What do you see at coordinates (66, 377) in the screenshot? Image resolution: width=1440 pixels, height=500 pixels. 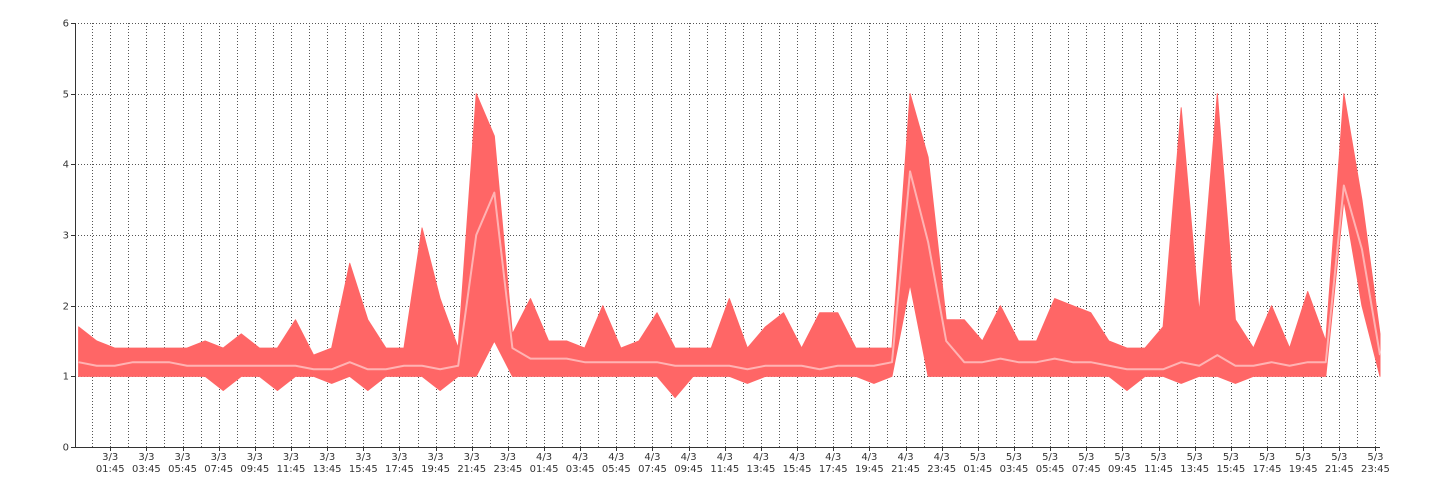 I see `y-tick-label: 1` at bounding box center [66, 377].